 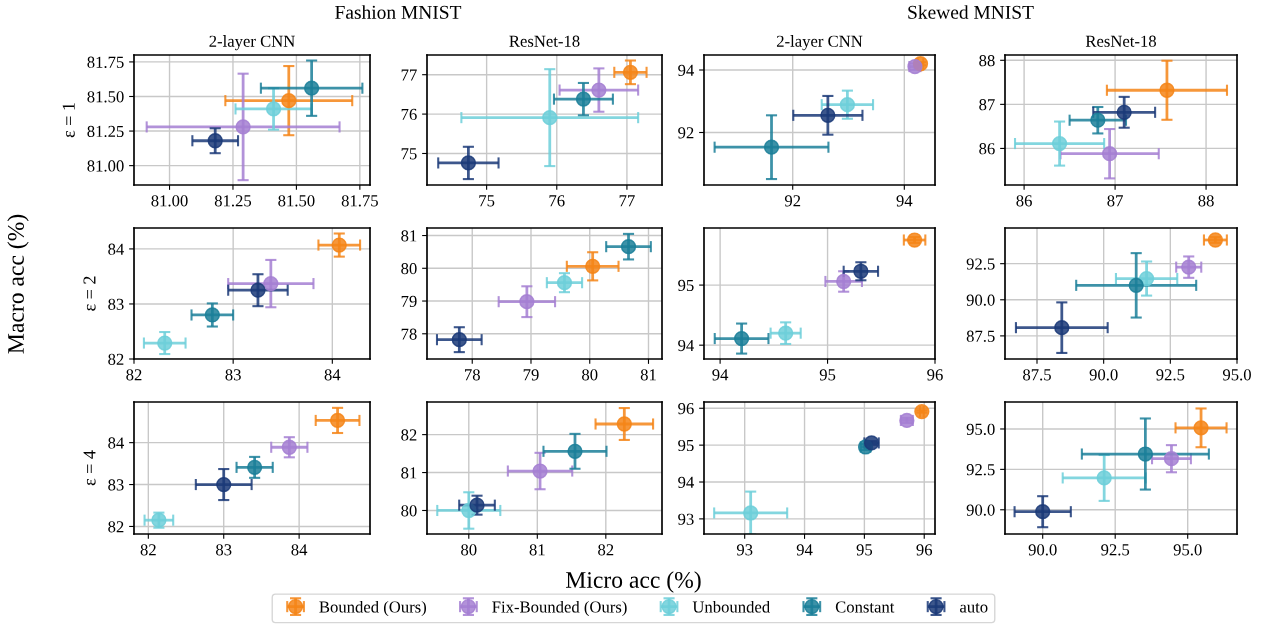 What do you see at coordinates (974, 608) in the screenshot?
I see `legend-label: auto` at bounding box center [974, 608].